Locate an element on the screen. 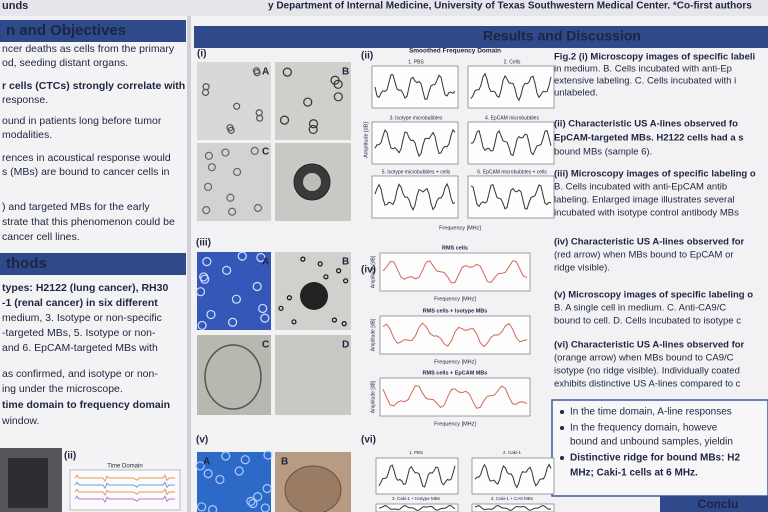 This screenshot has height=512, width=768. subplot-title: 3. Caki-1 + Isotype MBs is located at coordinates (416, 498).